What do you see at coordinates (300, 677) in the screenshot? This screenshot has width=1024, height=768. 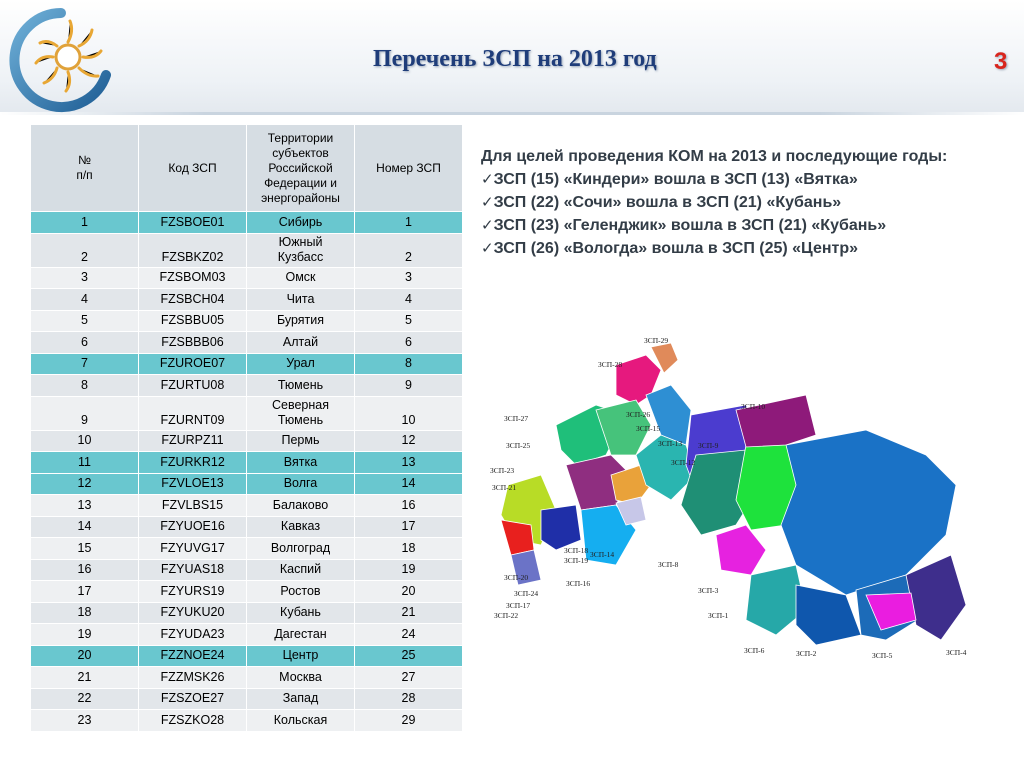 I see `cell-territory: Москва` at bounding box center [300, 677].